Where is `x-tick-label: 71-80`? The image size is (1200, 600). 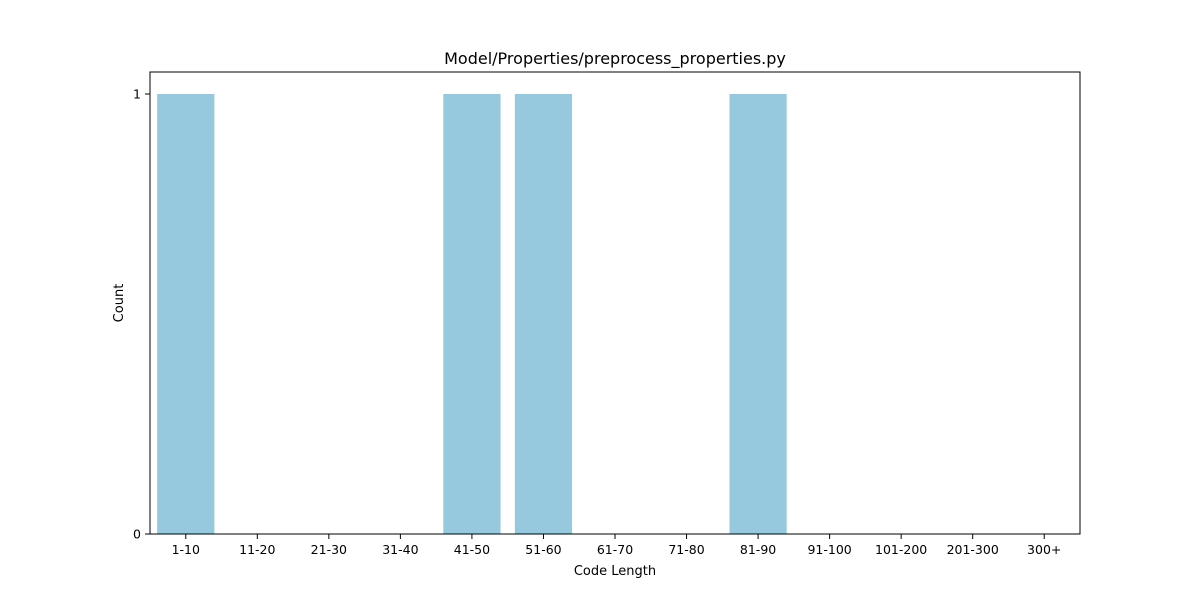
x-tick-label: 71-80 is located at coordinates (686, 549).